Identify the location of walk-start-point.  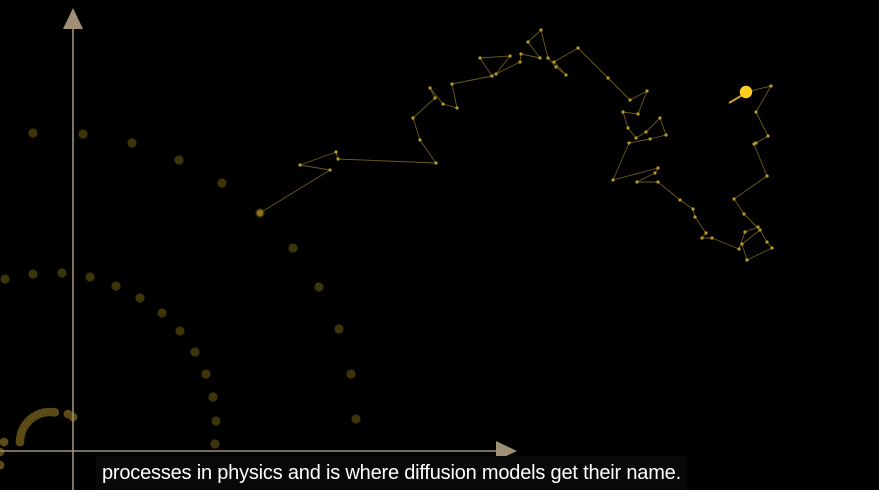
(260, 213).